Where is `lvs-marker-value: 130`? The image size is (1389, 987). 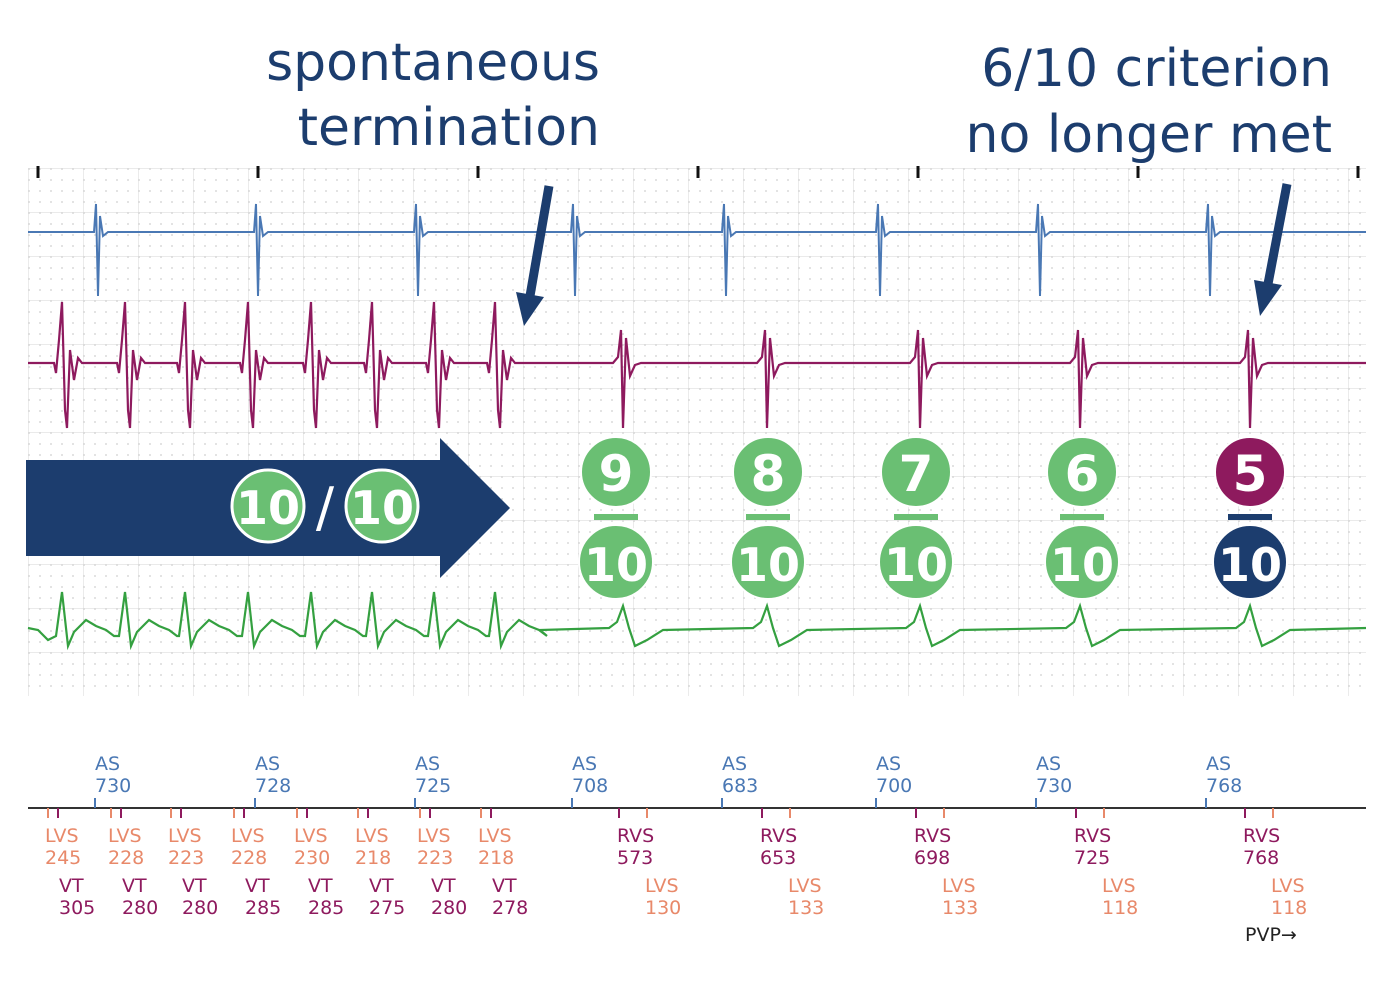
lvs-marker-value: 130 is located at coordinates (663, 908).